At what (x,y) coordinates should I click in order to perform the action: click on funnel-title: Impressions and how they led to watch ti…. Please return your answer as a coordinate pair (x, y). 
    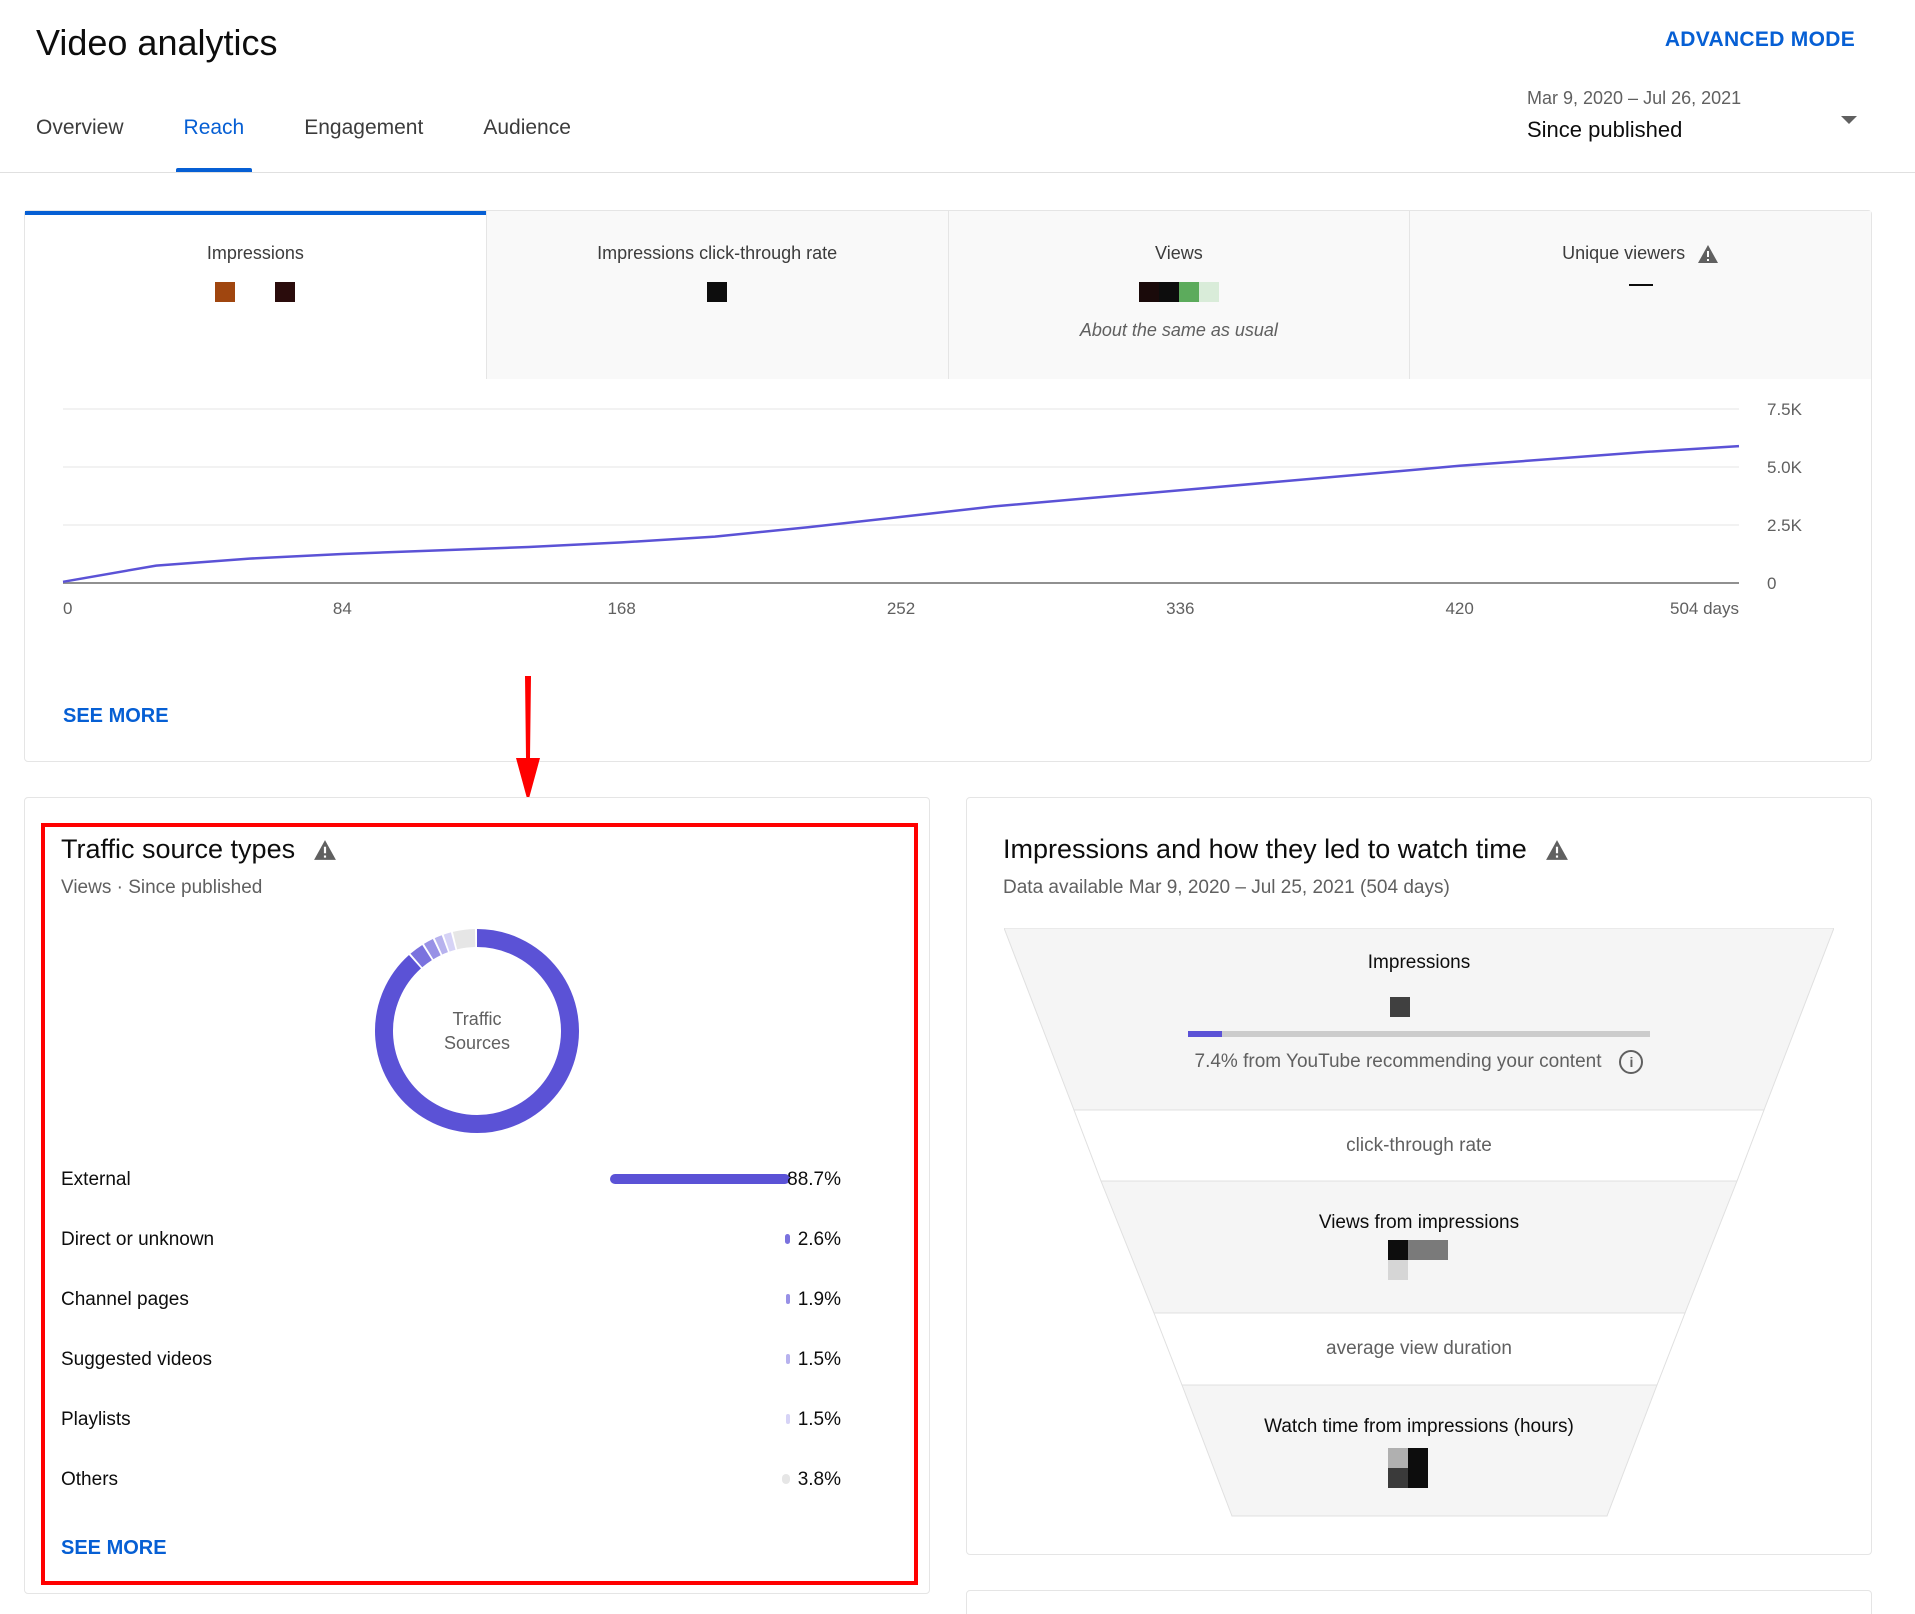
    Looking at the image, I should click on (1265, 849).